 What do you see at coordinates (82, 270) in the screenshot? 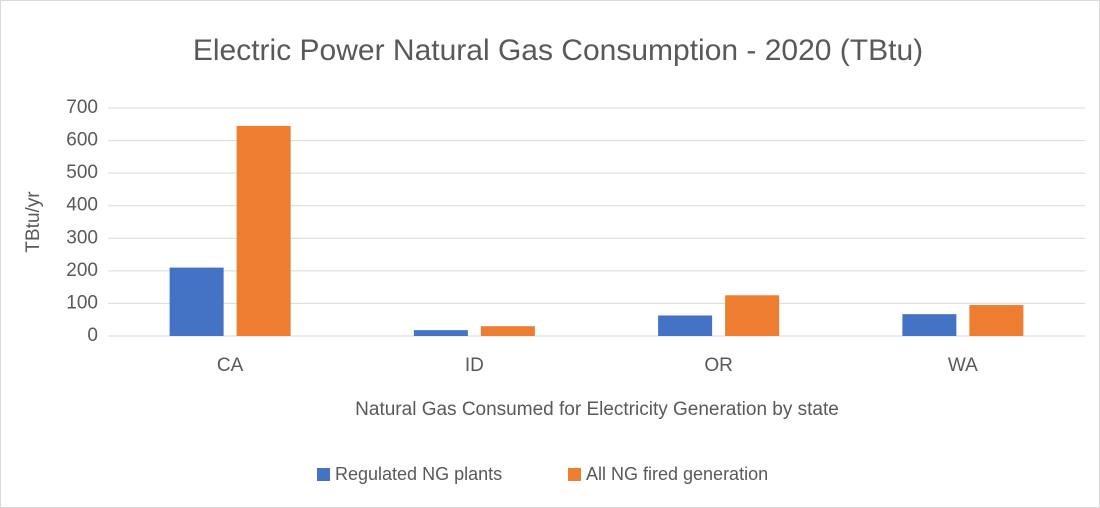
I see `y-tick-label: 200` at bounding box center [82, 270].